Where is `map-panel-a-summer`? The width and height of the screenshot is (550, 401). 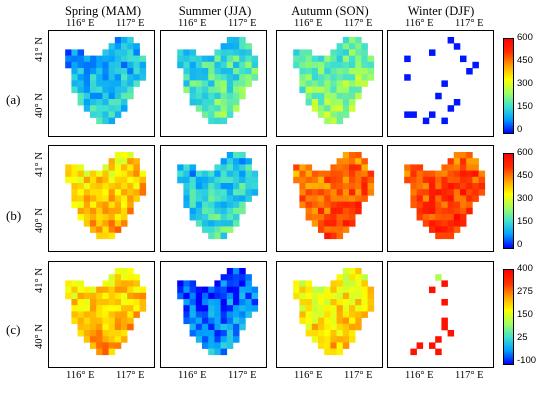 map-panel-a-summer is located at coordinates (213, 83).